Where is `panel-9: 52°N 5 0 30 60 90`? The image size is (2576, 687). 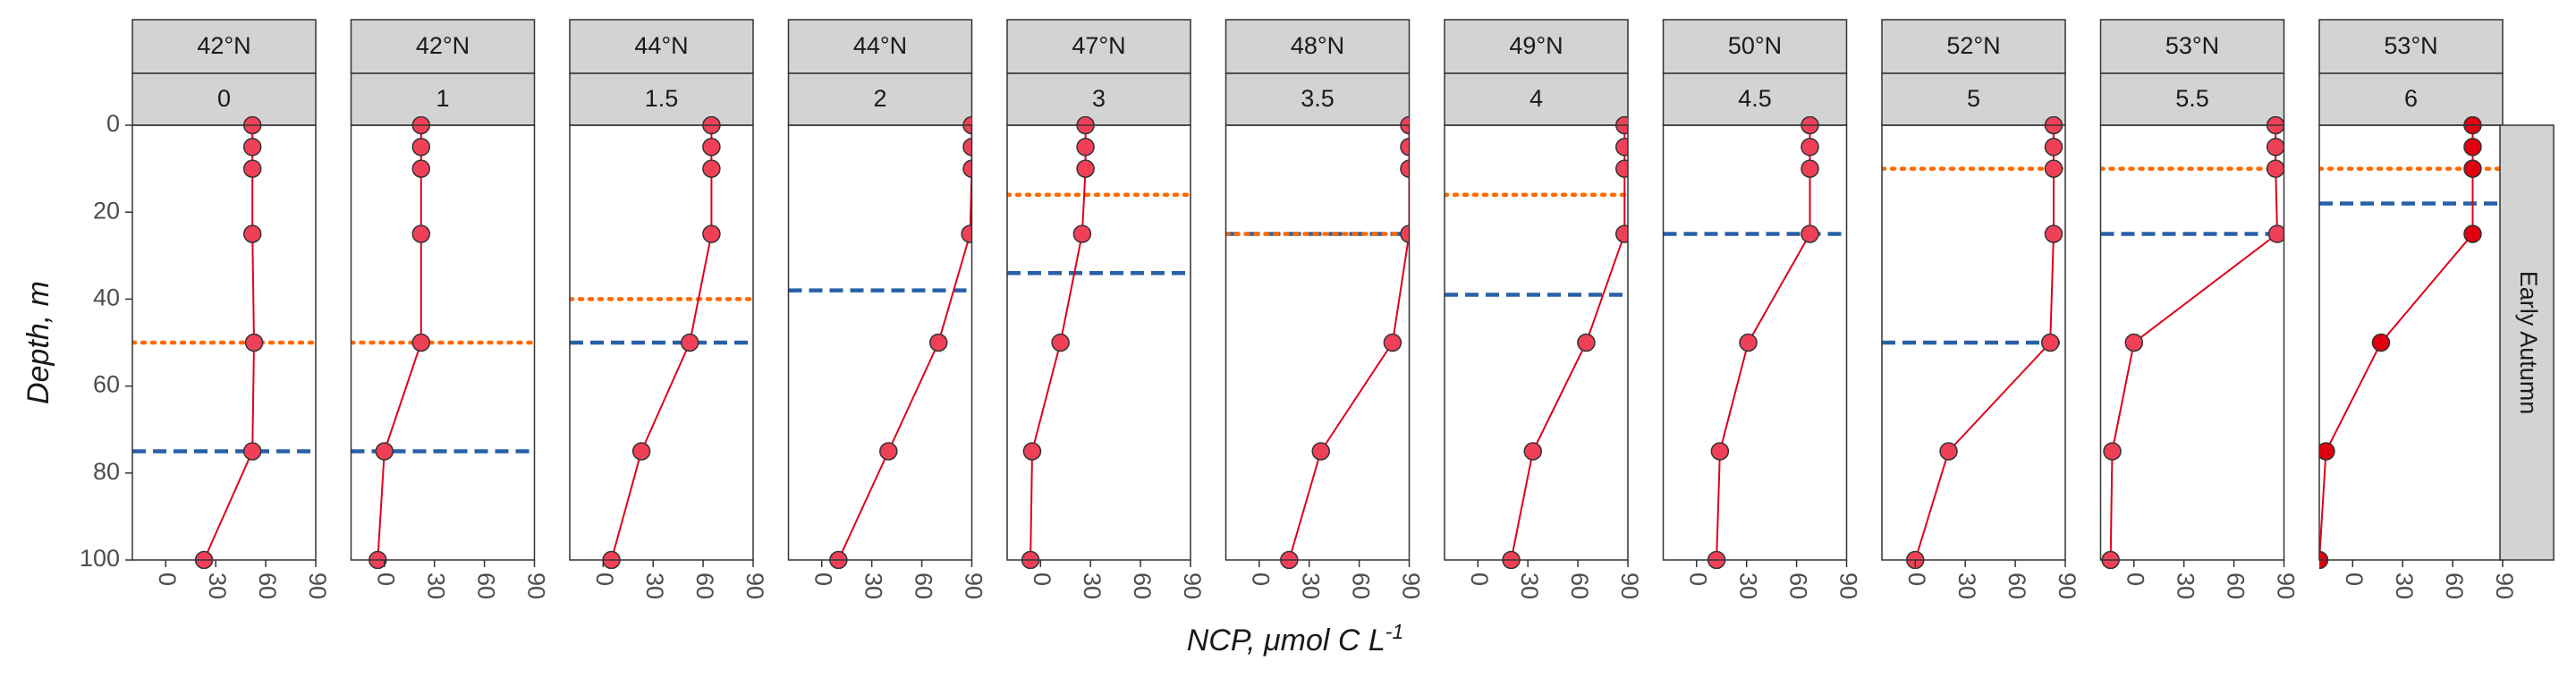
panel-9: 52°N 5 0 30 60 90 is located at coordinates (1980, 309).